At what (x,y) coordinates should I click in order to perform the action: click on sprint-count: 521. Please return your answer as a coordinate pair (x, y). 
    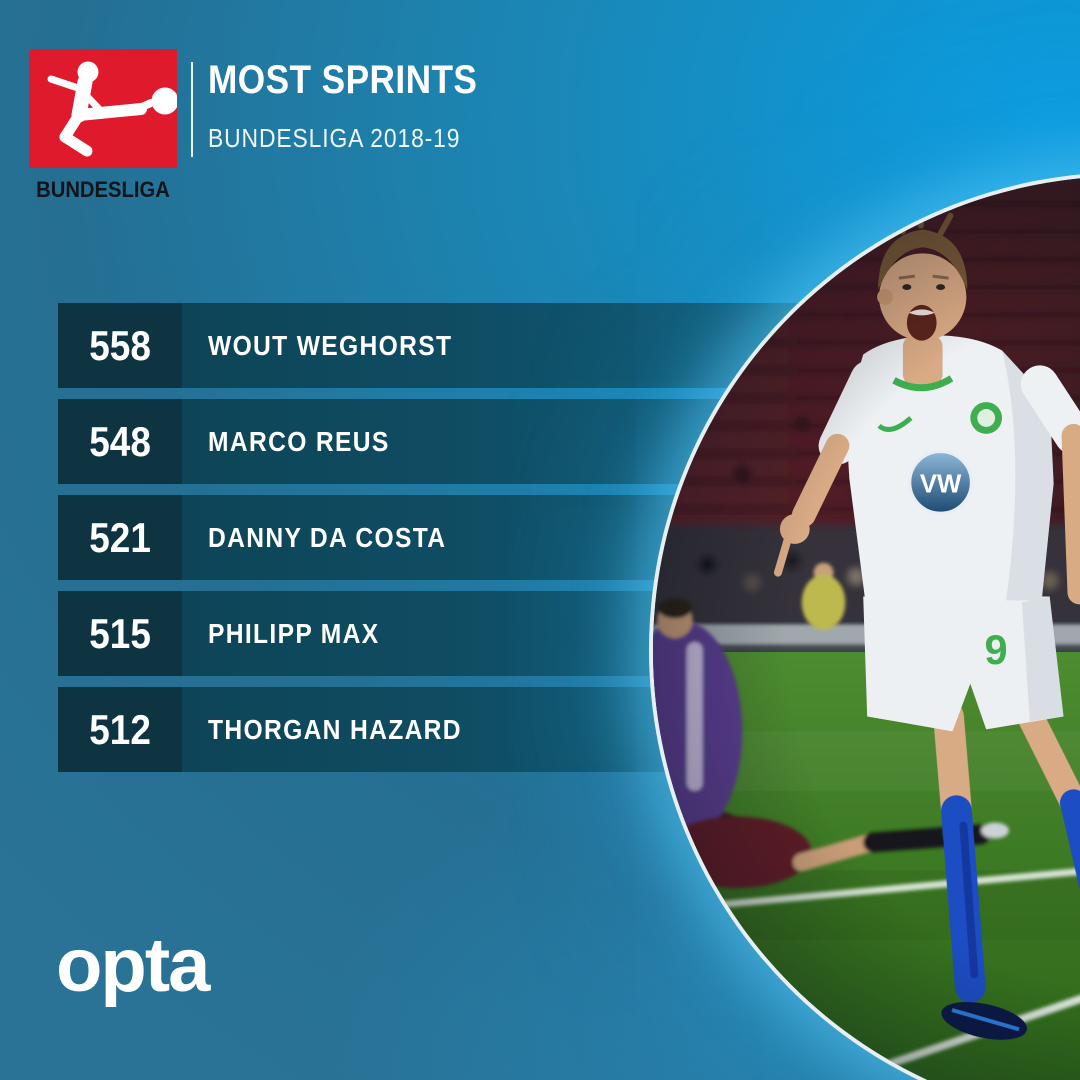
    Looking at the image, I should click on (120, 537).